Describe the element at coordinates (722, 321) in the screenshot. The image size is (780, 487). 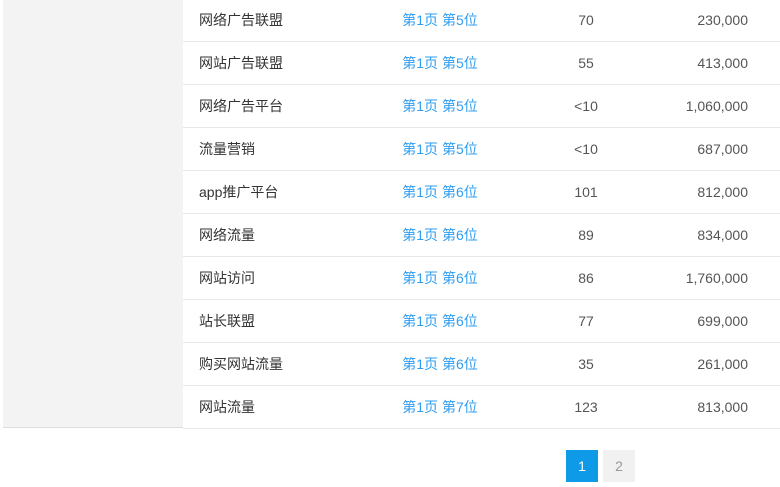
I see `volume-cell: 699,000` at that location.